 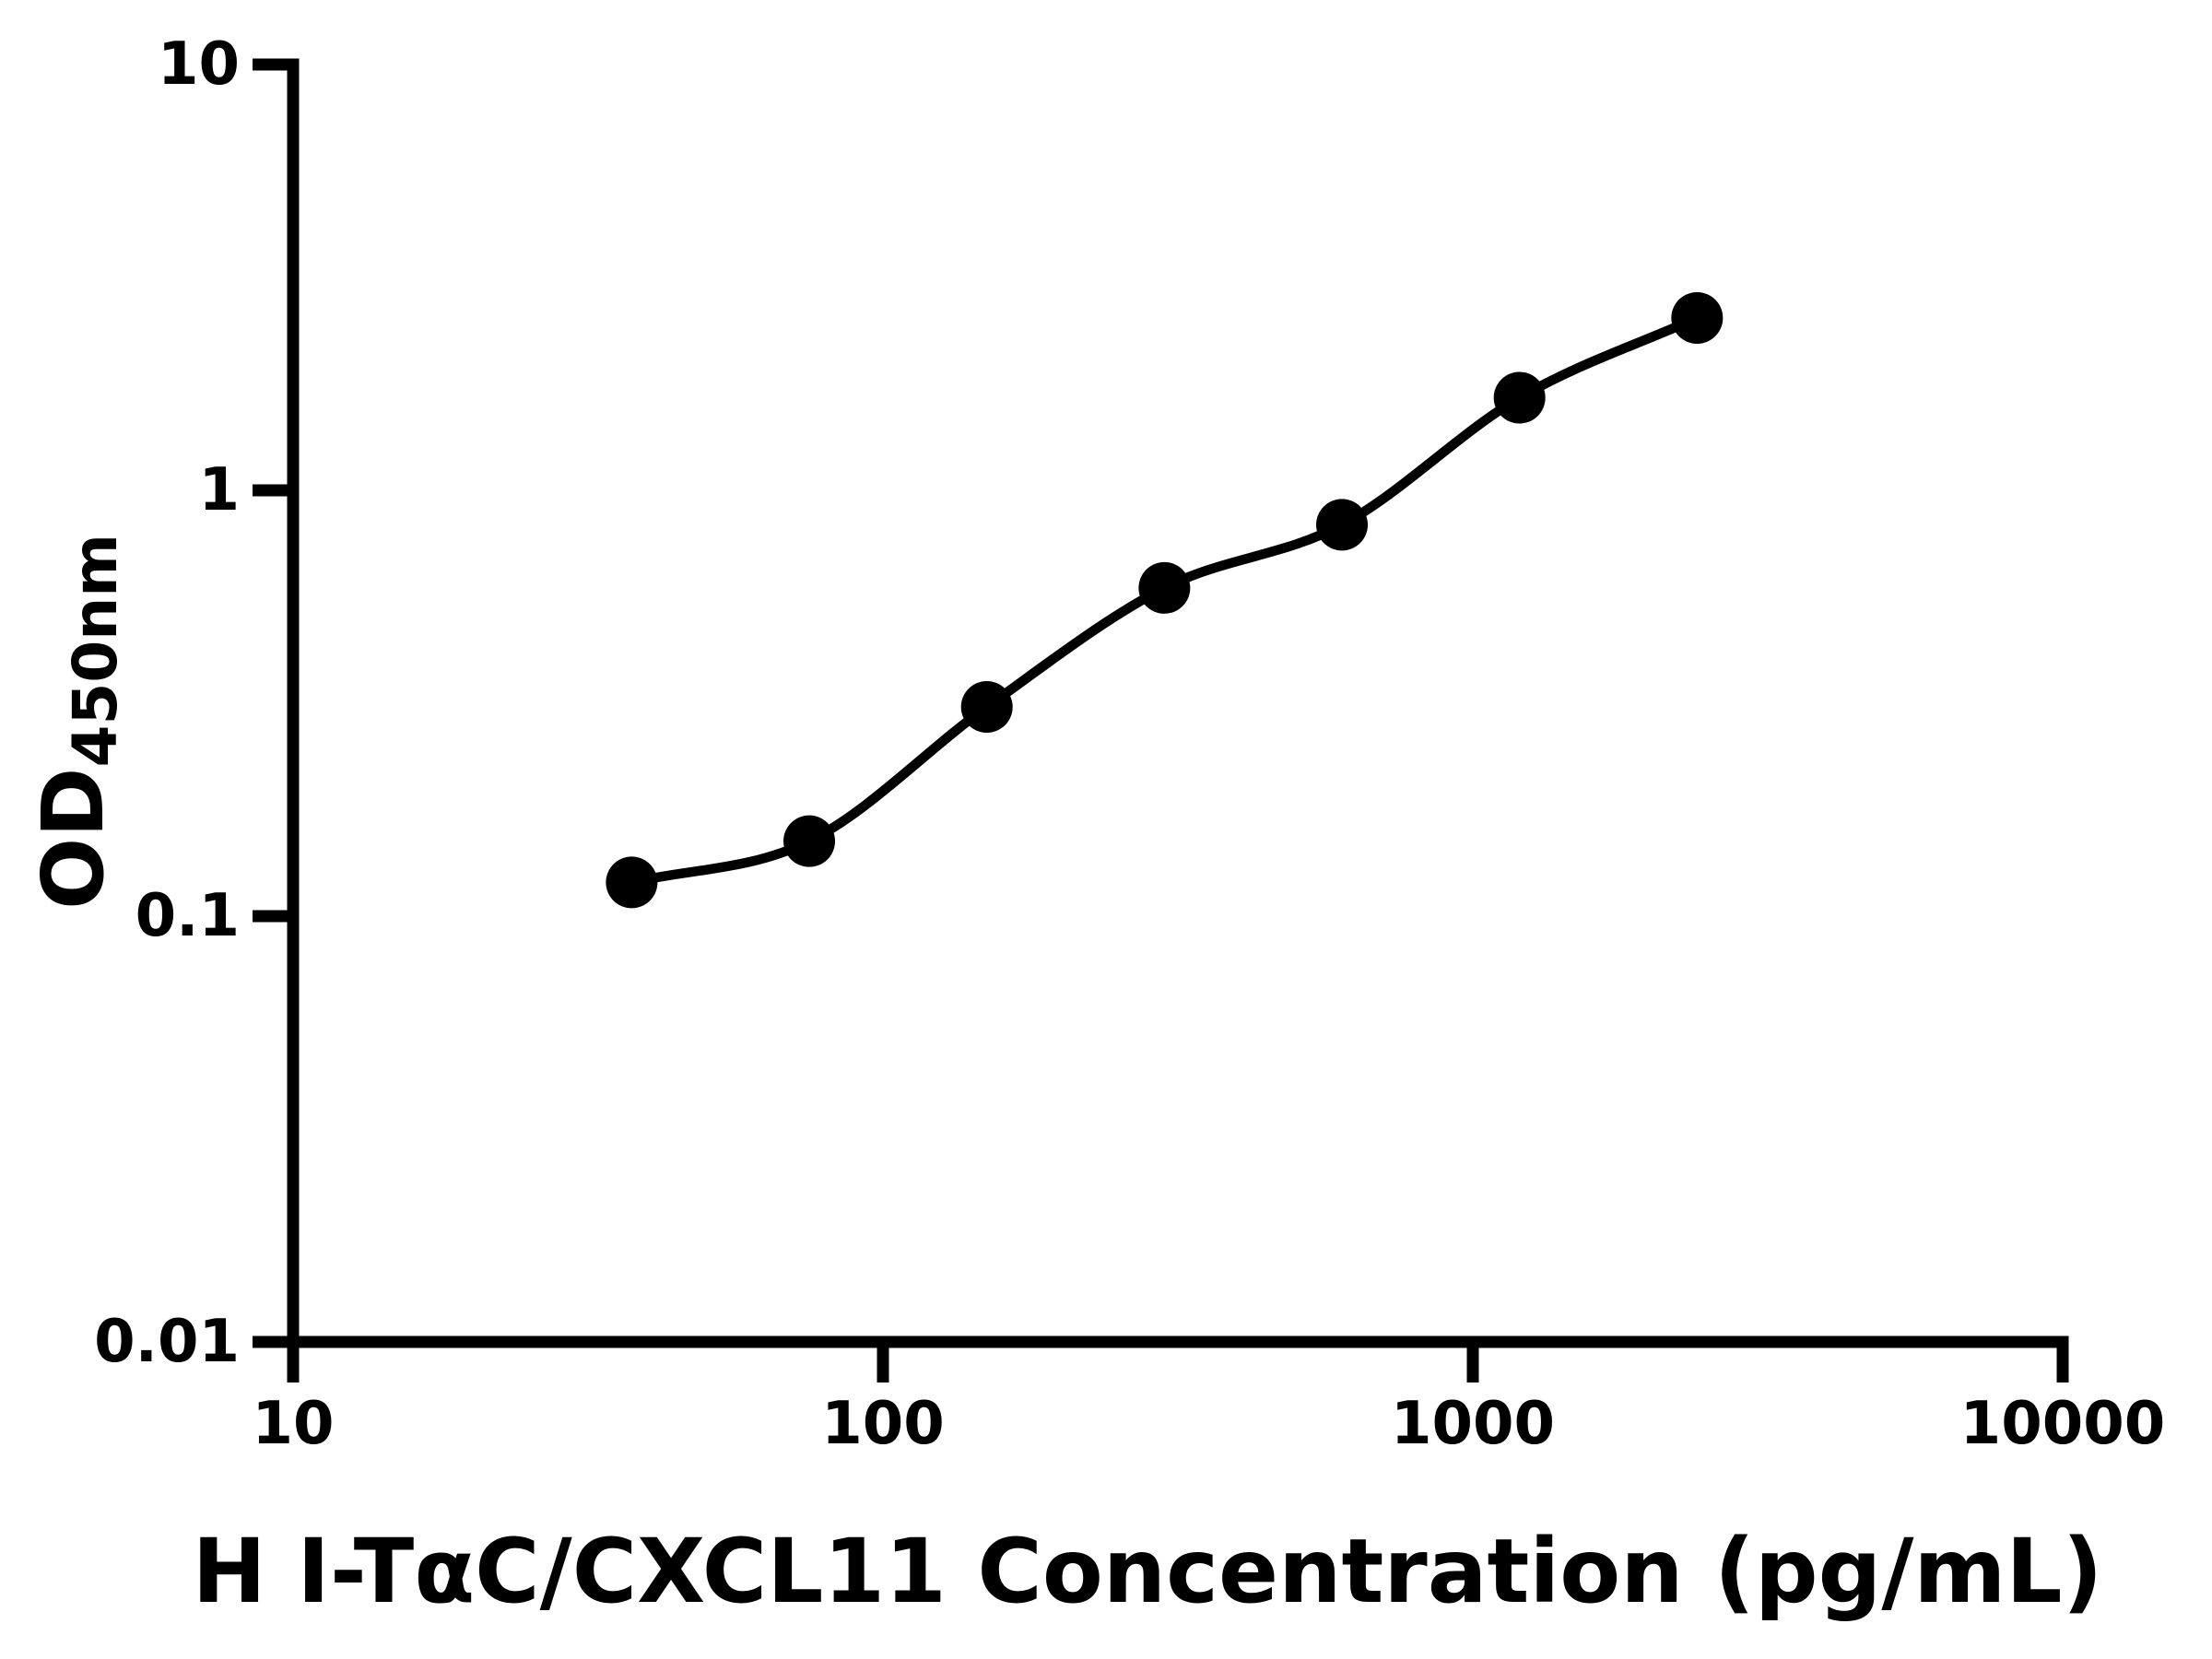 I want to click on x-axis-title: H I-TαC/CXCL11 Concentration (pg/mL), so click(x=1147, y=1571).